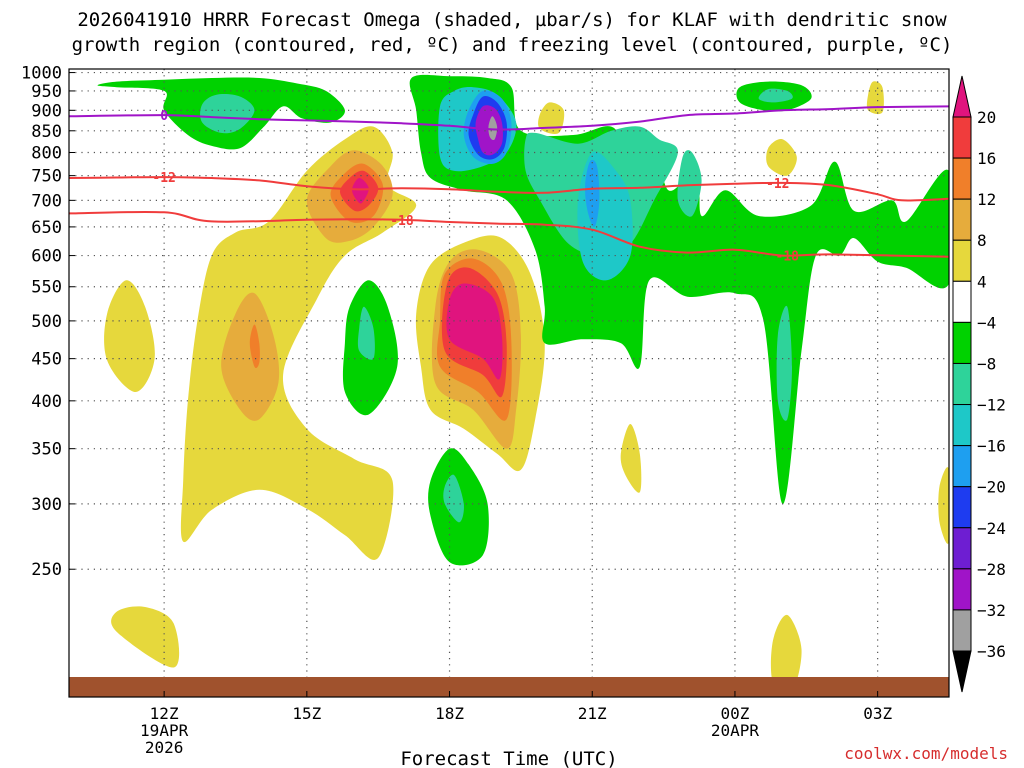 This screenshot has height=768, width=1024. What do you see at coordinates (991, 610) in the screenshot?
I see `colorbar-label-12: −32` at bounding box center [991, 610].